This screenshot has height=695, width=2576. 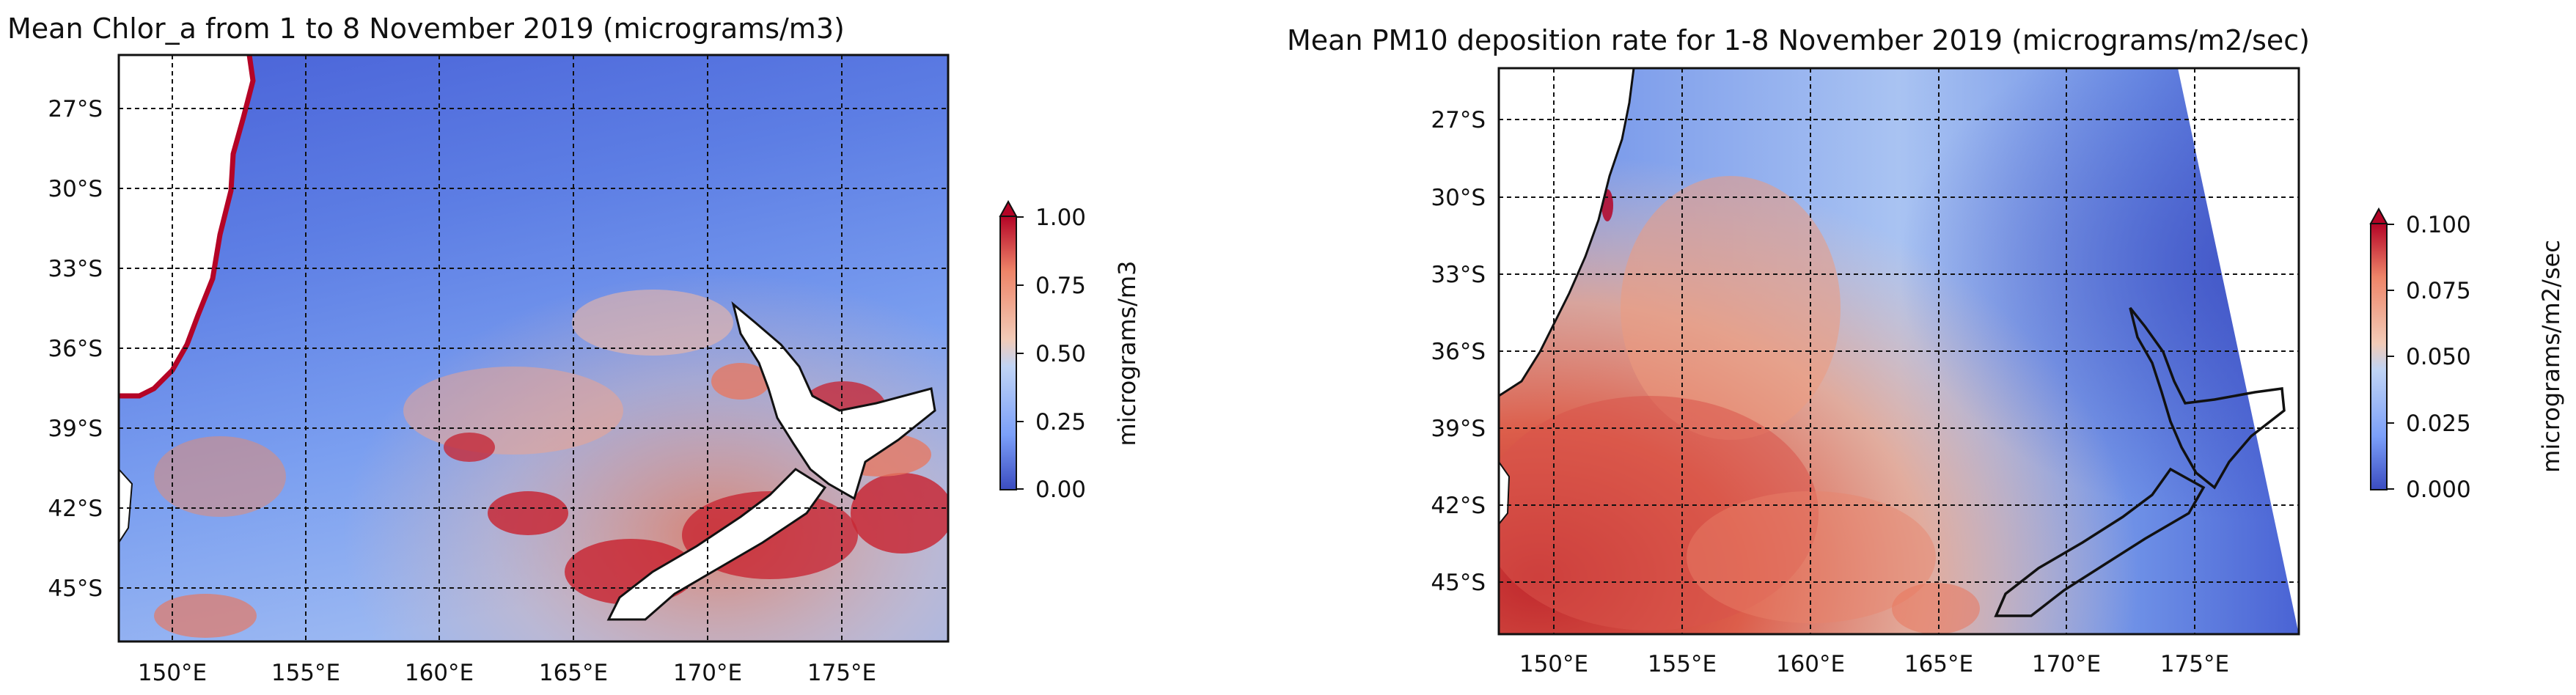 What do you see at coordinates (75, 189) in the screenshot?
I see `map1-y-tick-label: 30°S` at bounding box center [75, 189].